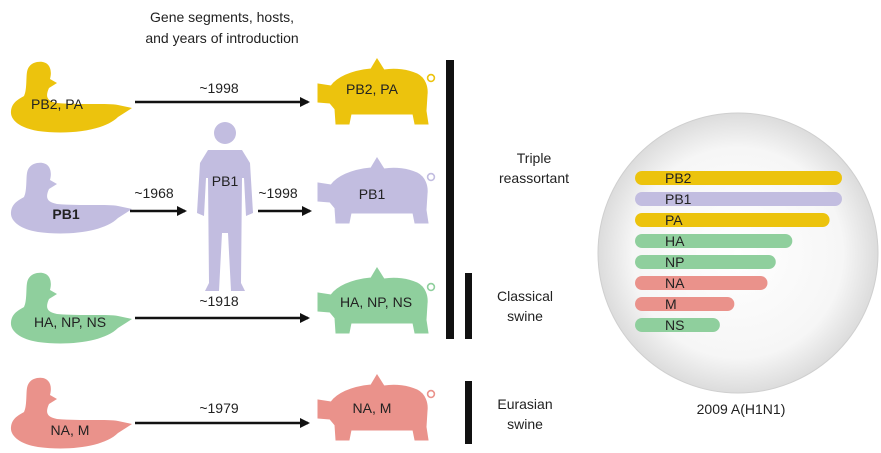  I want to click on segment-label-pb2: PB2, so click(678, 178).